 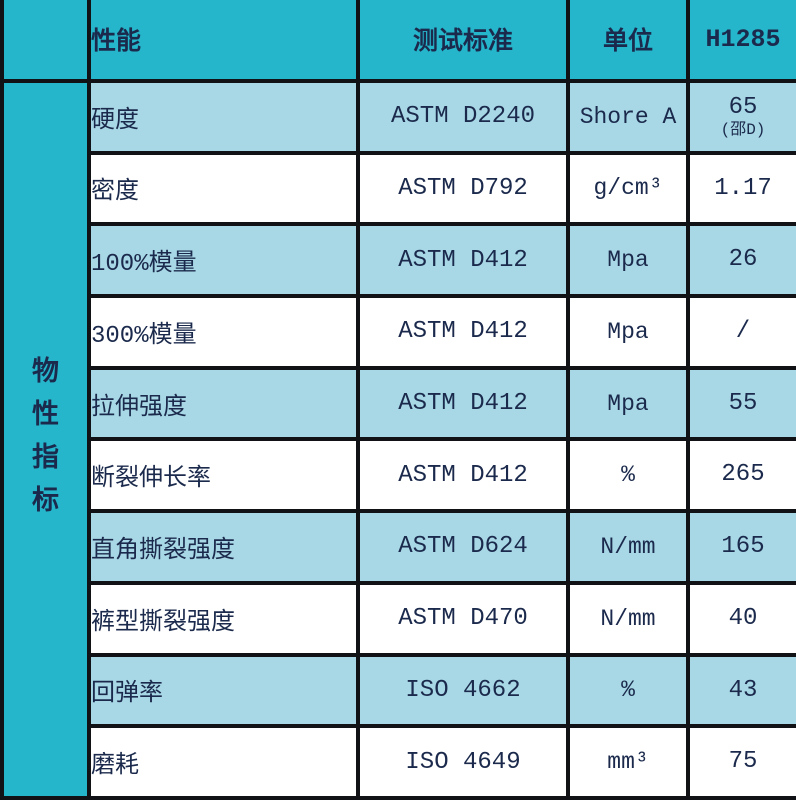 I want to click on table-row: 断裂伸长率 ASTM D412 % 265, so click(x=399, y=475).